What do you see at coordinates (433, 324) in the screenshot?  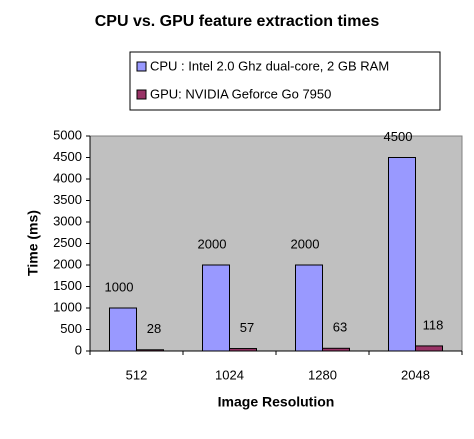 I see `data-label: 118` at bounding box center [433, 324].